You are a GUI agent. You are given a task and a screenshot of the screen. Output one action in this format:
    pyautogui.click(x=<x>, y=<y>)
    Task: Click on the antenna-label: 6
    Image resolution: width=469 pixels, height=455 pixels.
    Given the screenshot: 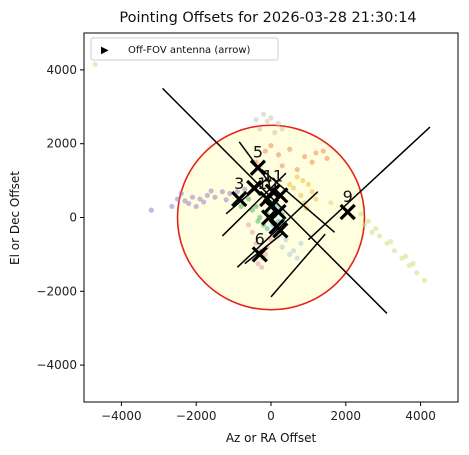 What is the action you would take?
    pyautogui.click(x=260, y=238)
    